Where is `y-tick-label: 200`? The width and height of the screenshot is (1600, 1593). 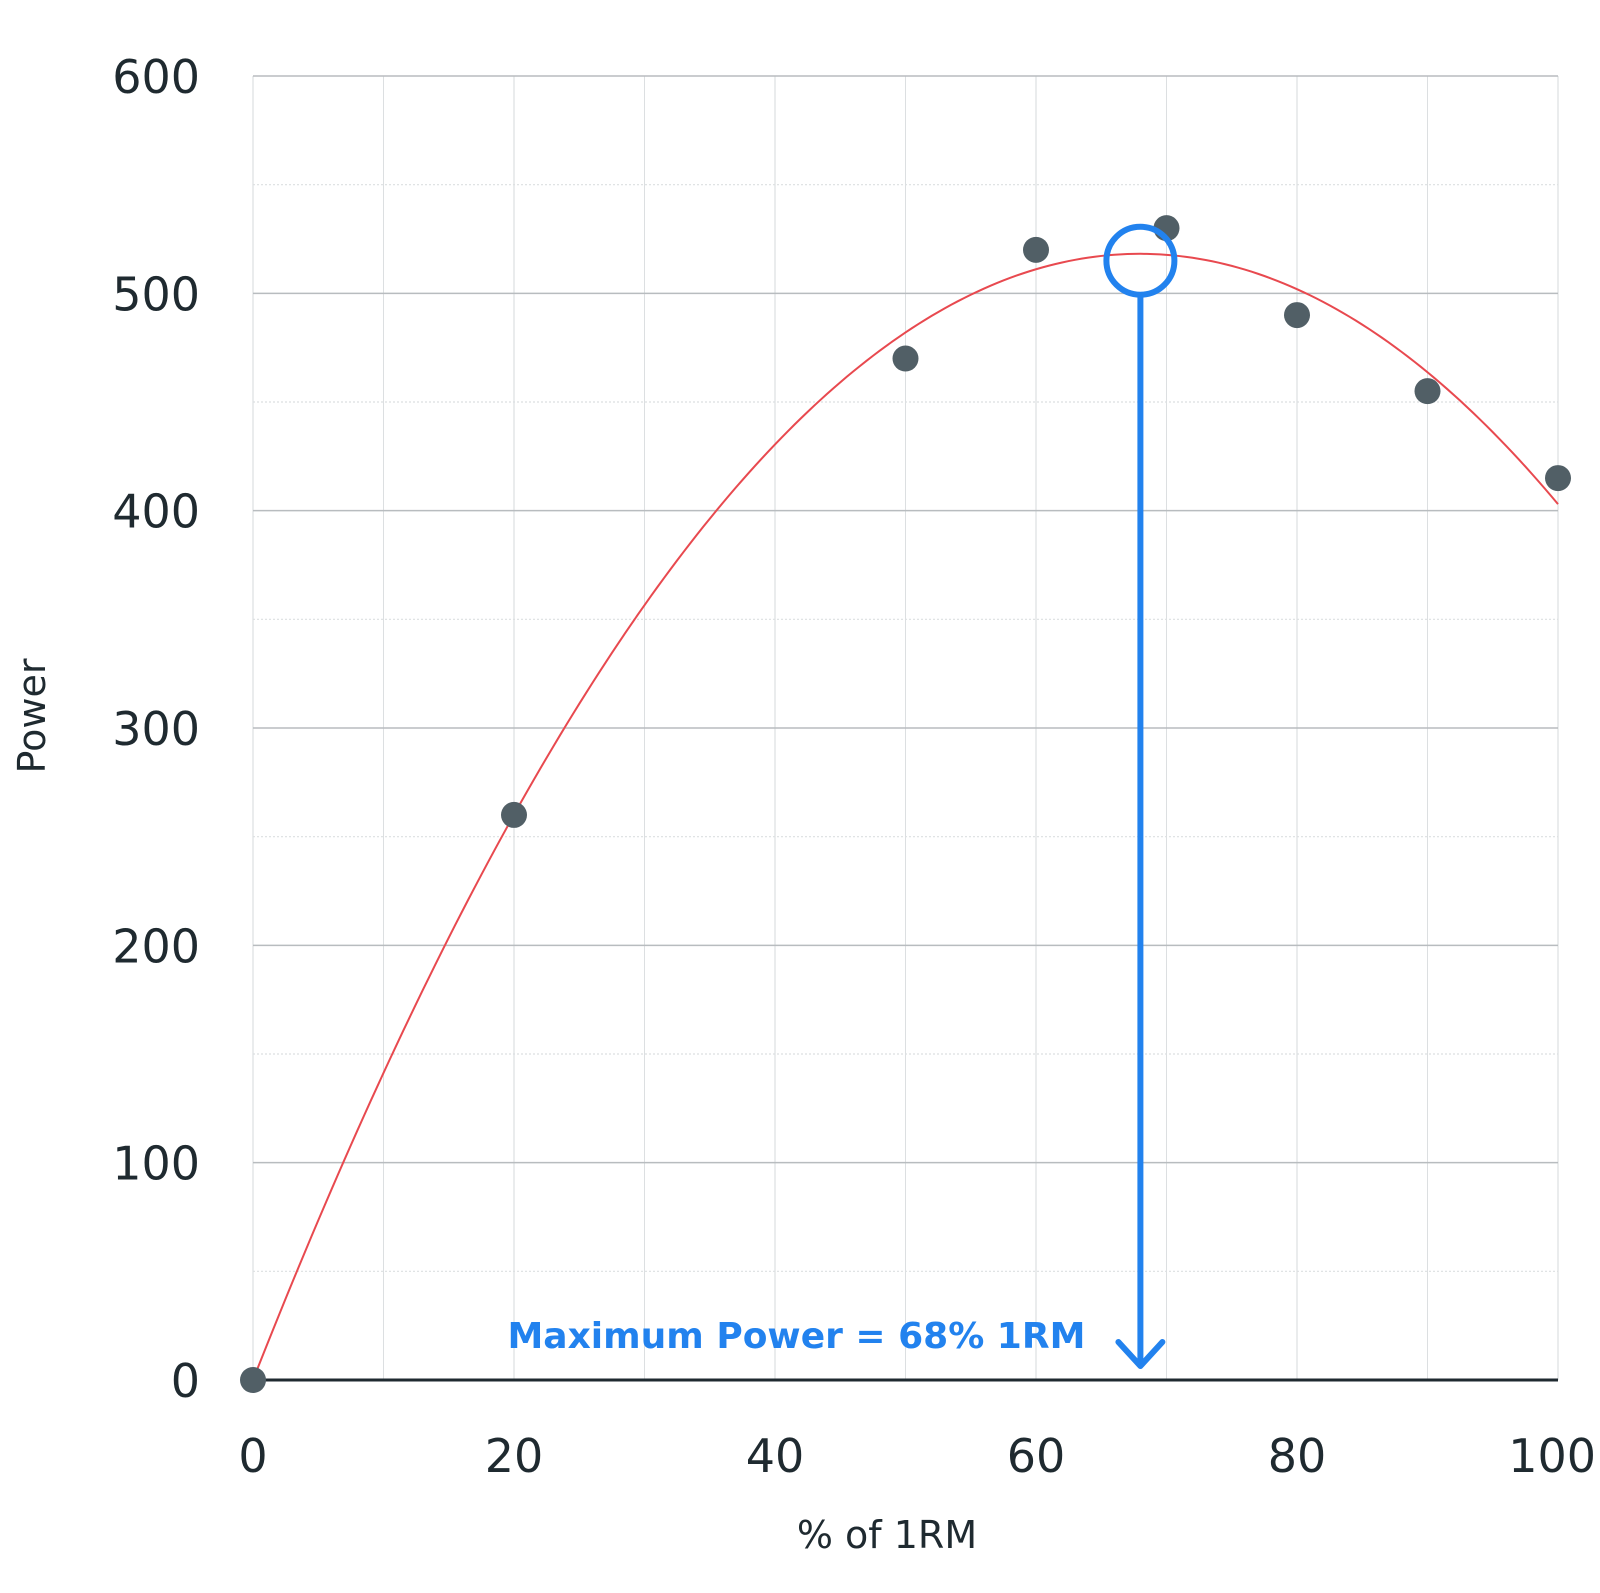
y-tick-label: 200 is located at coordinates (156, 946).